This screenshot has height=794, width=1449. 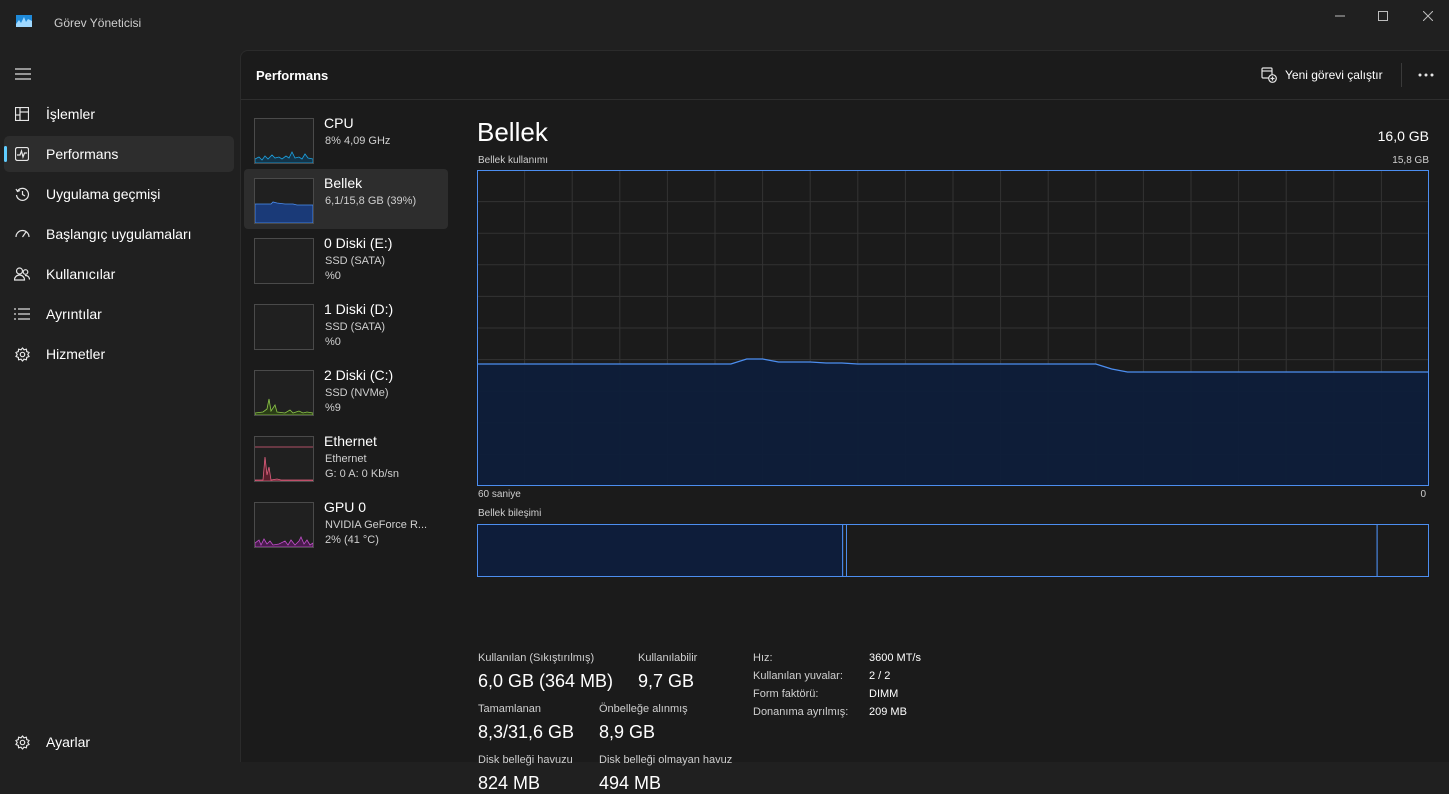 I want to click on resource-item-cpu: CPU 8% 4,09 GHz, so click(x=346, y=139).